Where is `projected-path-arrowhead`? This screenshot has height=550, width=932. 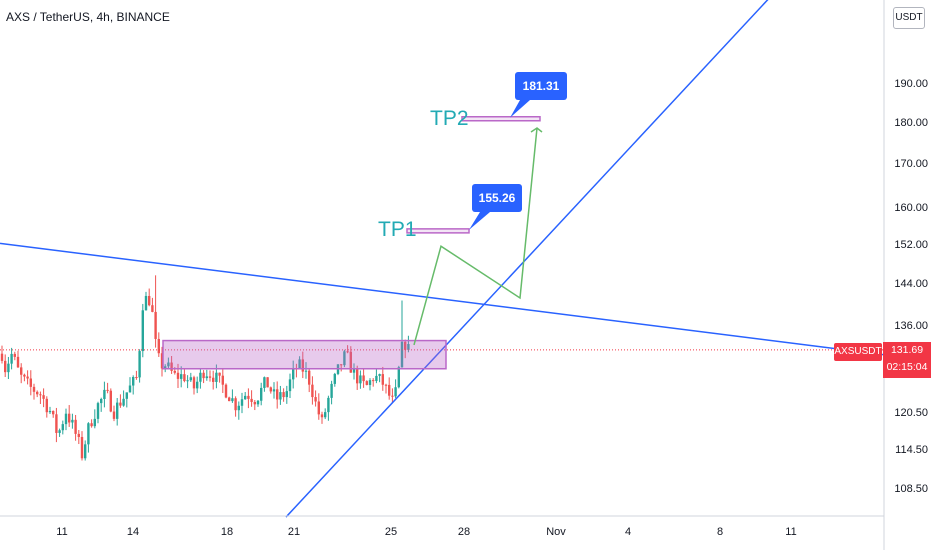 projected-path-arrowhead is located at coordinates (536, 130).